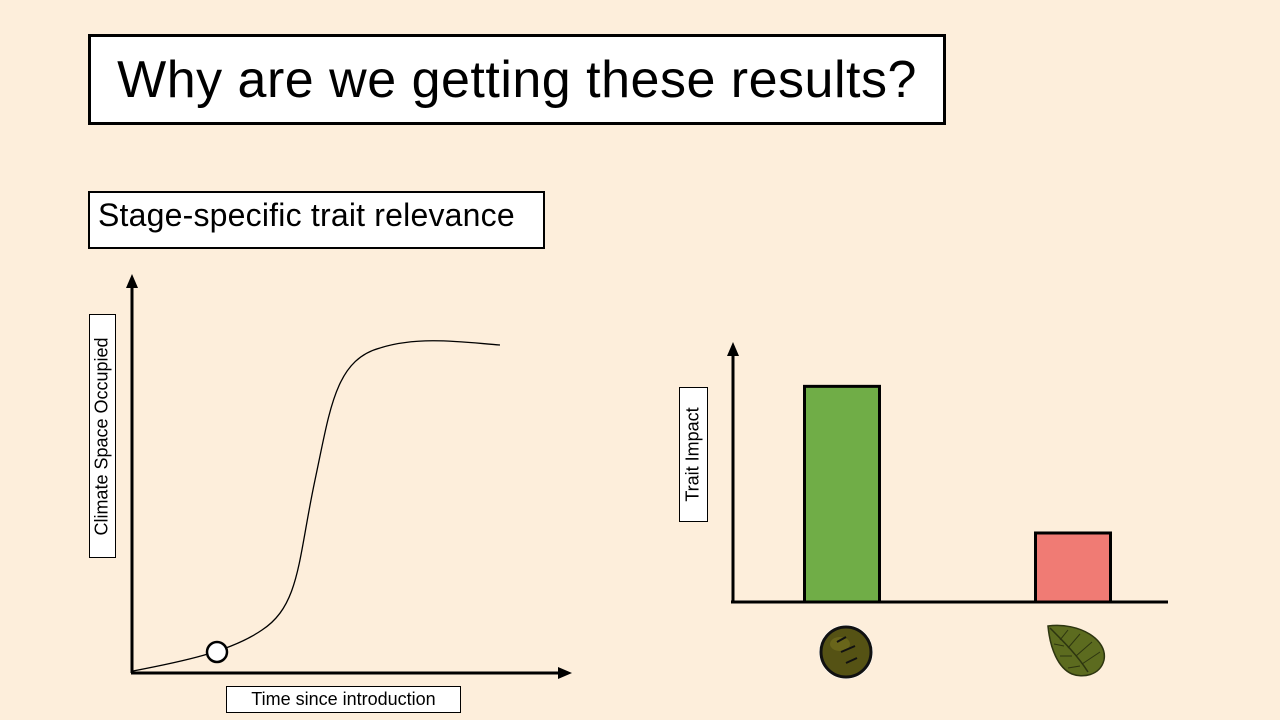 The width and height of the screenshot is (1280, 720). Describe the element at coordinates (343, 699) in the screenshot. I see `x-axis-label-left: Time since introduction` at that location.